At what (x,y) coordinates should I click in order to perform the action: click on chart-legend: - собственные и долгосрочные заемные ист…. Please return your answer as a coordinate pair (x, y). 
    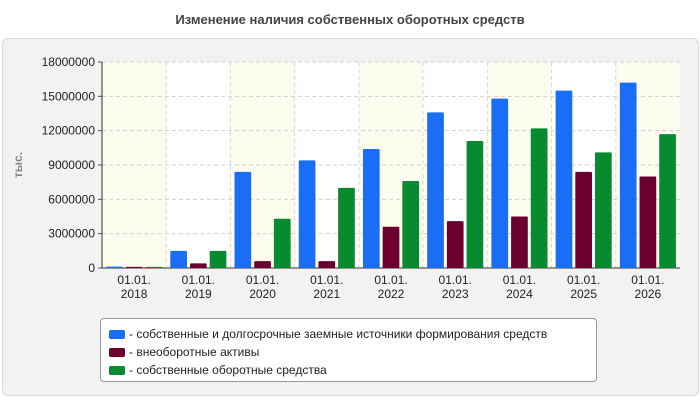
    Looking at the image, I should click on (348, 350).